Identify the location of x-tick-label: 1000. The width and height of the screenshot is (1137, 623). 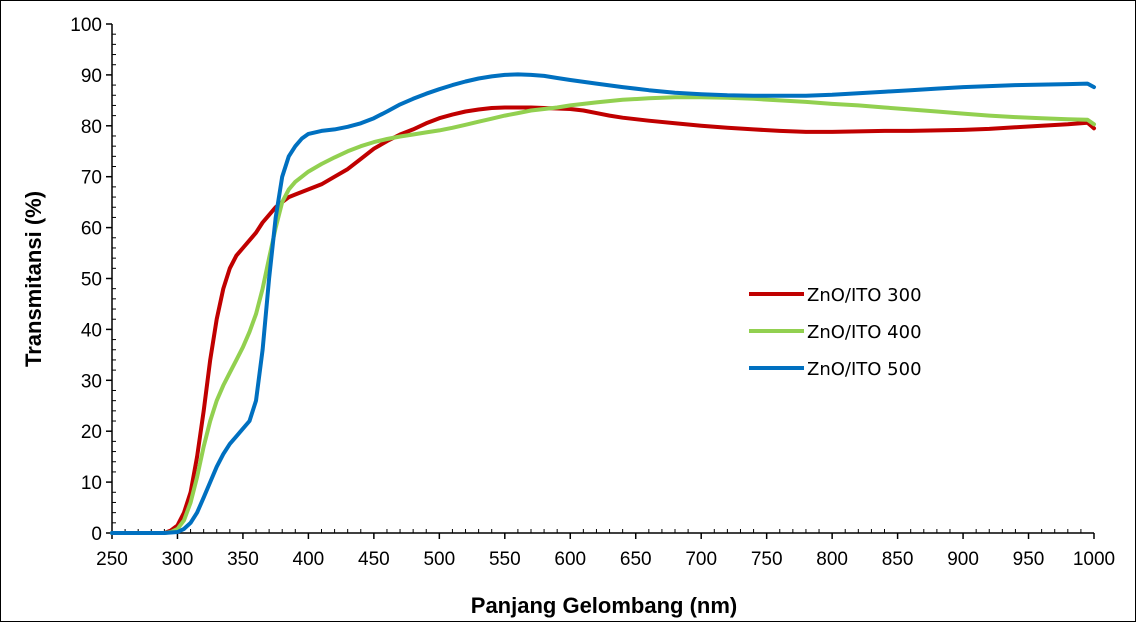
(1094, 559).